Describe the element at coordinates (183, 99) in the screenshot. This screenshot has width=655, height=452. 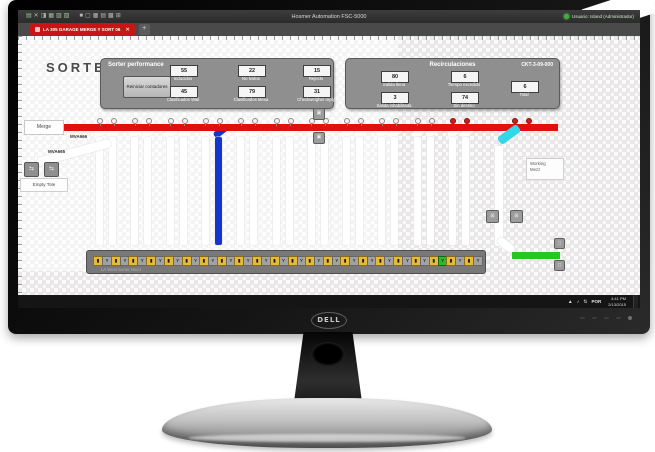
I see `perf-metric-label: Clasificados Wall` at that location.